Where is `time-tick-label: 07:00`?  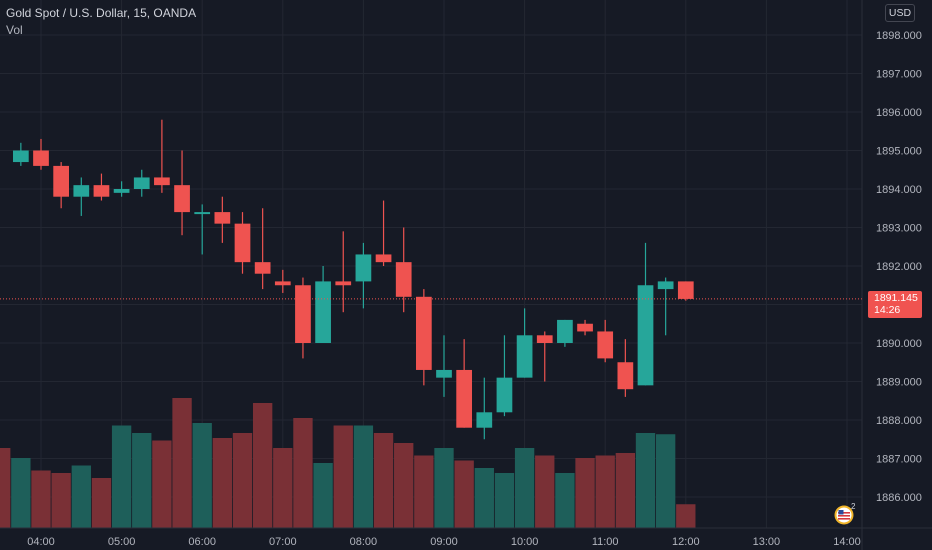
time-tick-label: 07:00 is located at coordinates (283, 542).